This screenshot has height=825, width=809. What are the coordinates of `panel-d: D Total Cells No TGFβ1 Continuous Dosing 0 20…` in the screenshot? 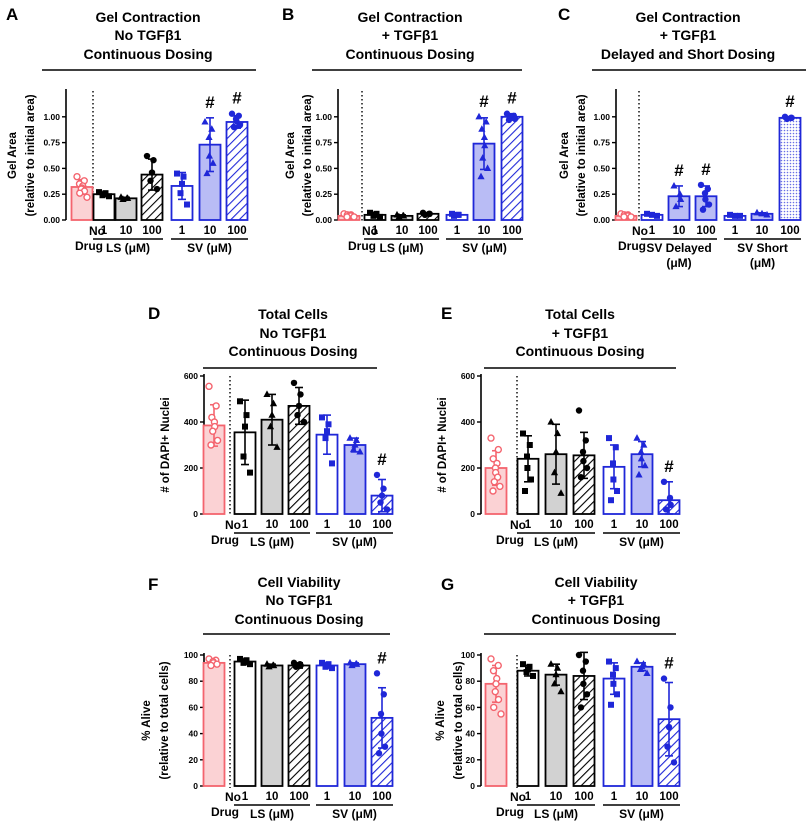 It's located at (271, 426).